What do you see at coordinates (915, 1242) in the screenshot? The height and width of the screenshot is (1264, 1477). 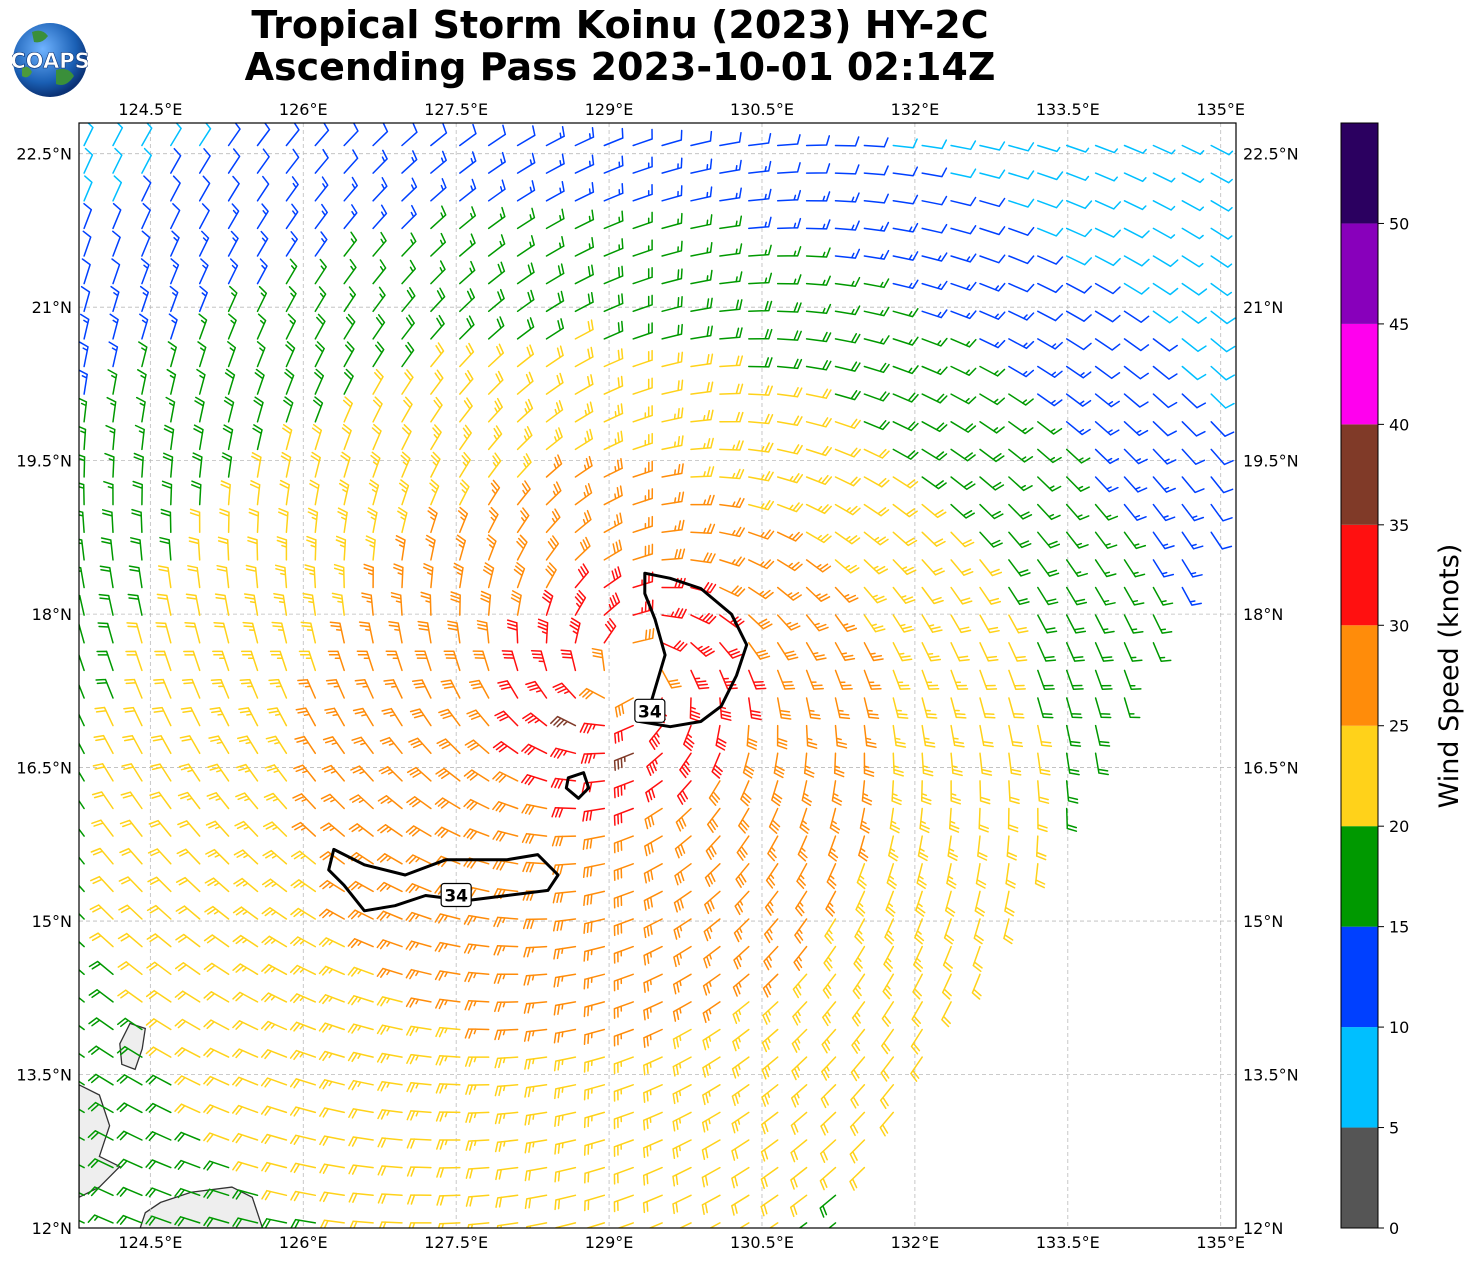 I see `lon-tick-label-bottom: 132°E` at bounding box center [915, 1242].